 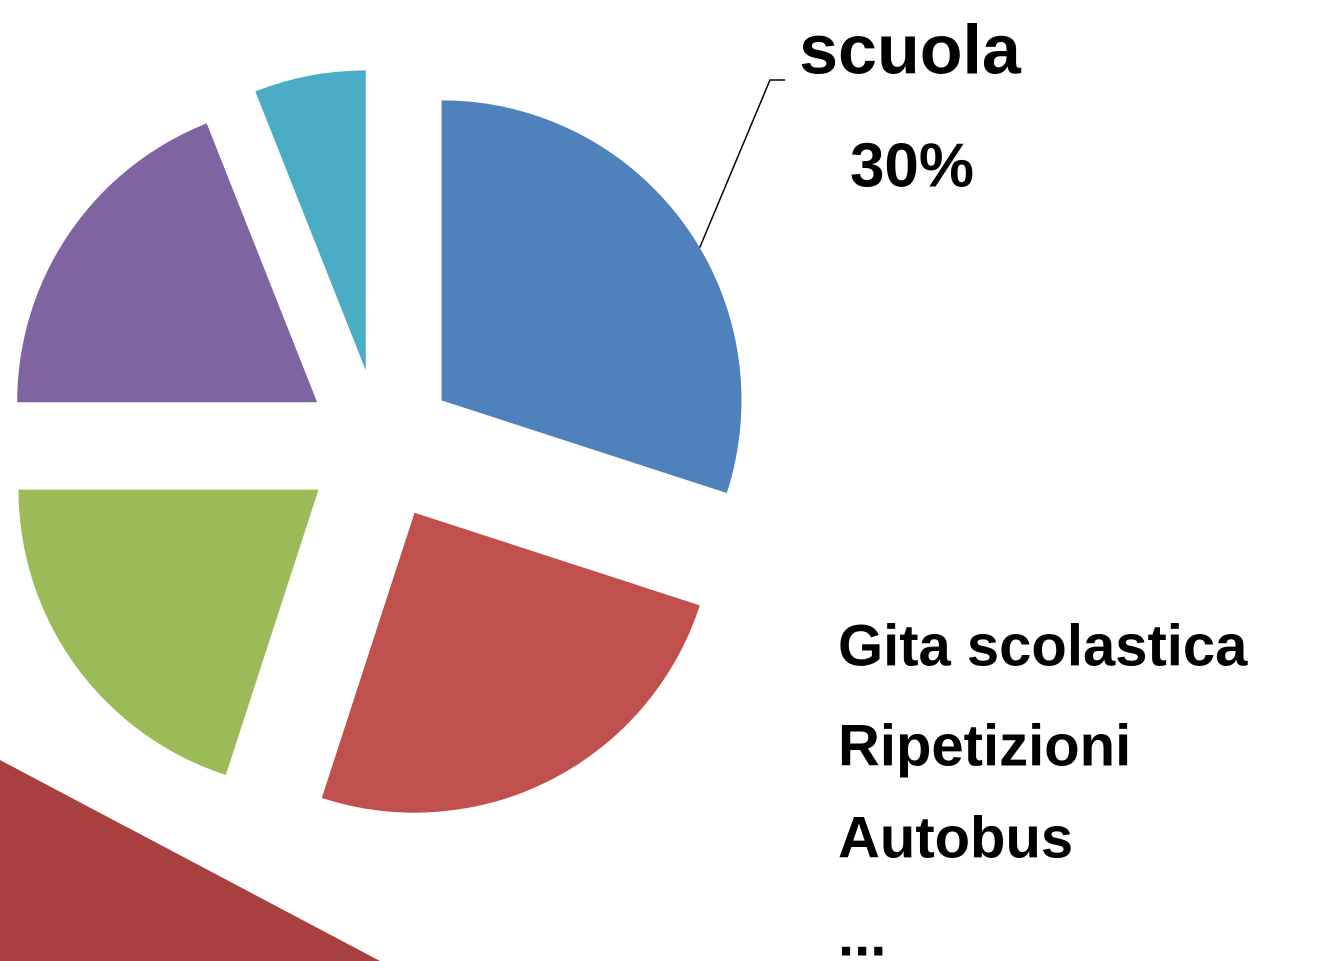 I want to click on slice-label: scuola, so click(x=910, y=49).